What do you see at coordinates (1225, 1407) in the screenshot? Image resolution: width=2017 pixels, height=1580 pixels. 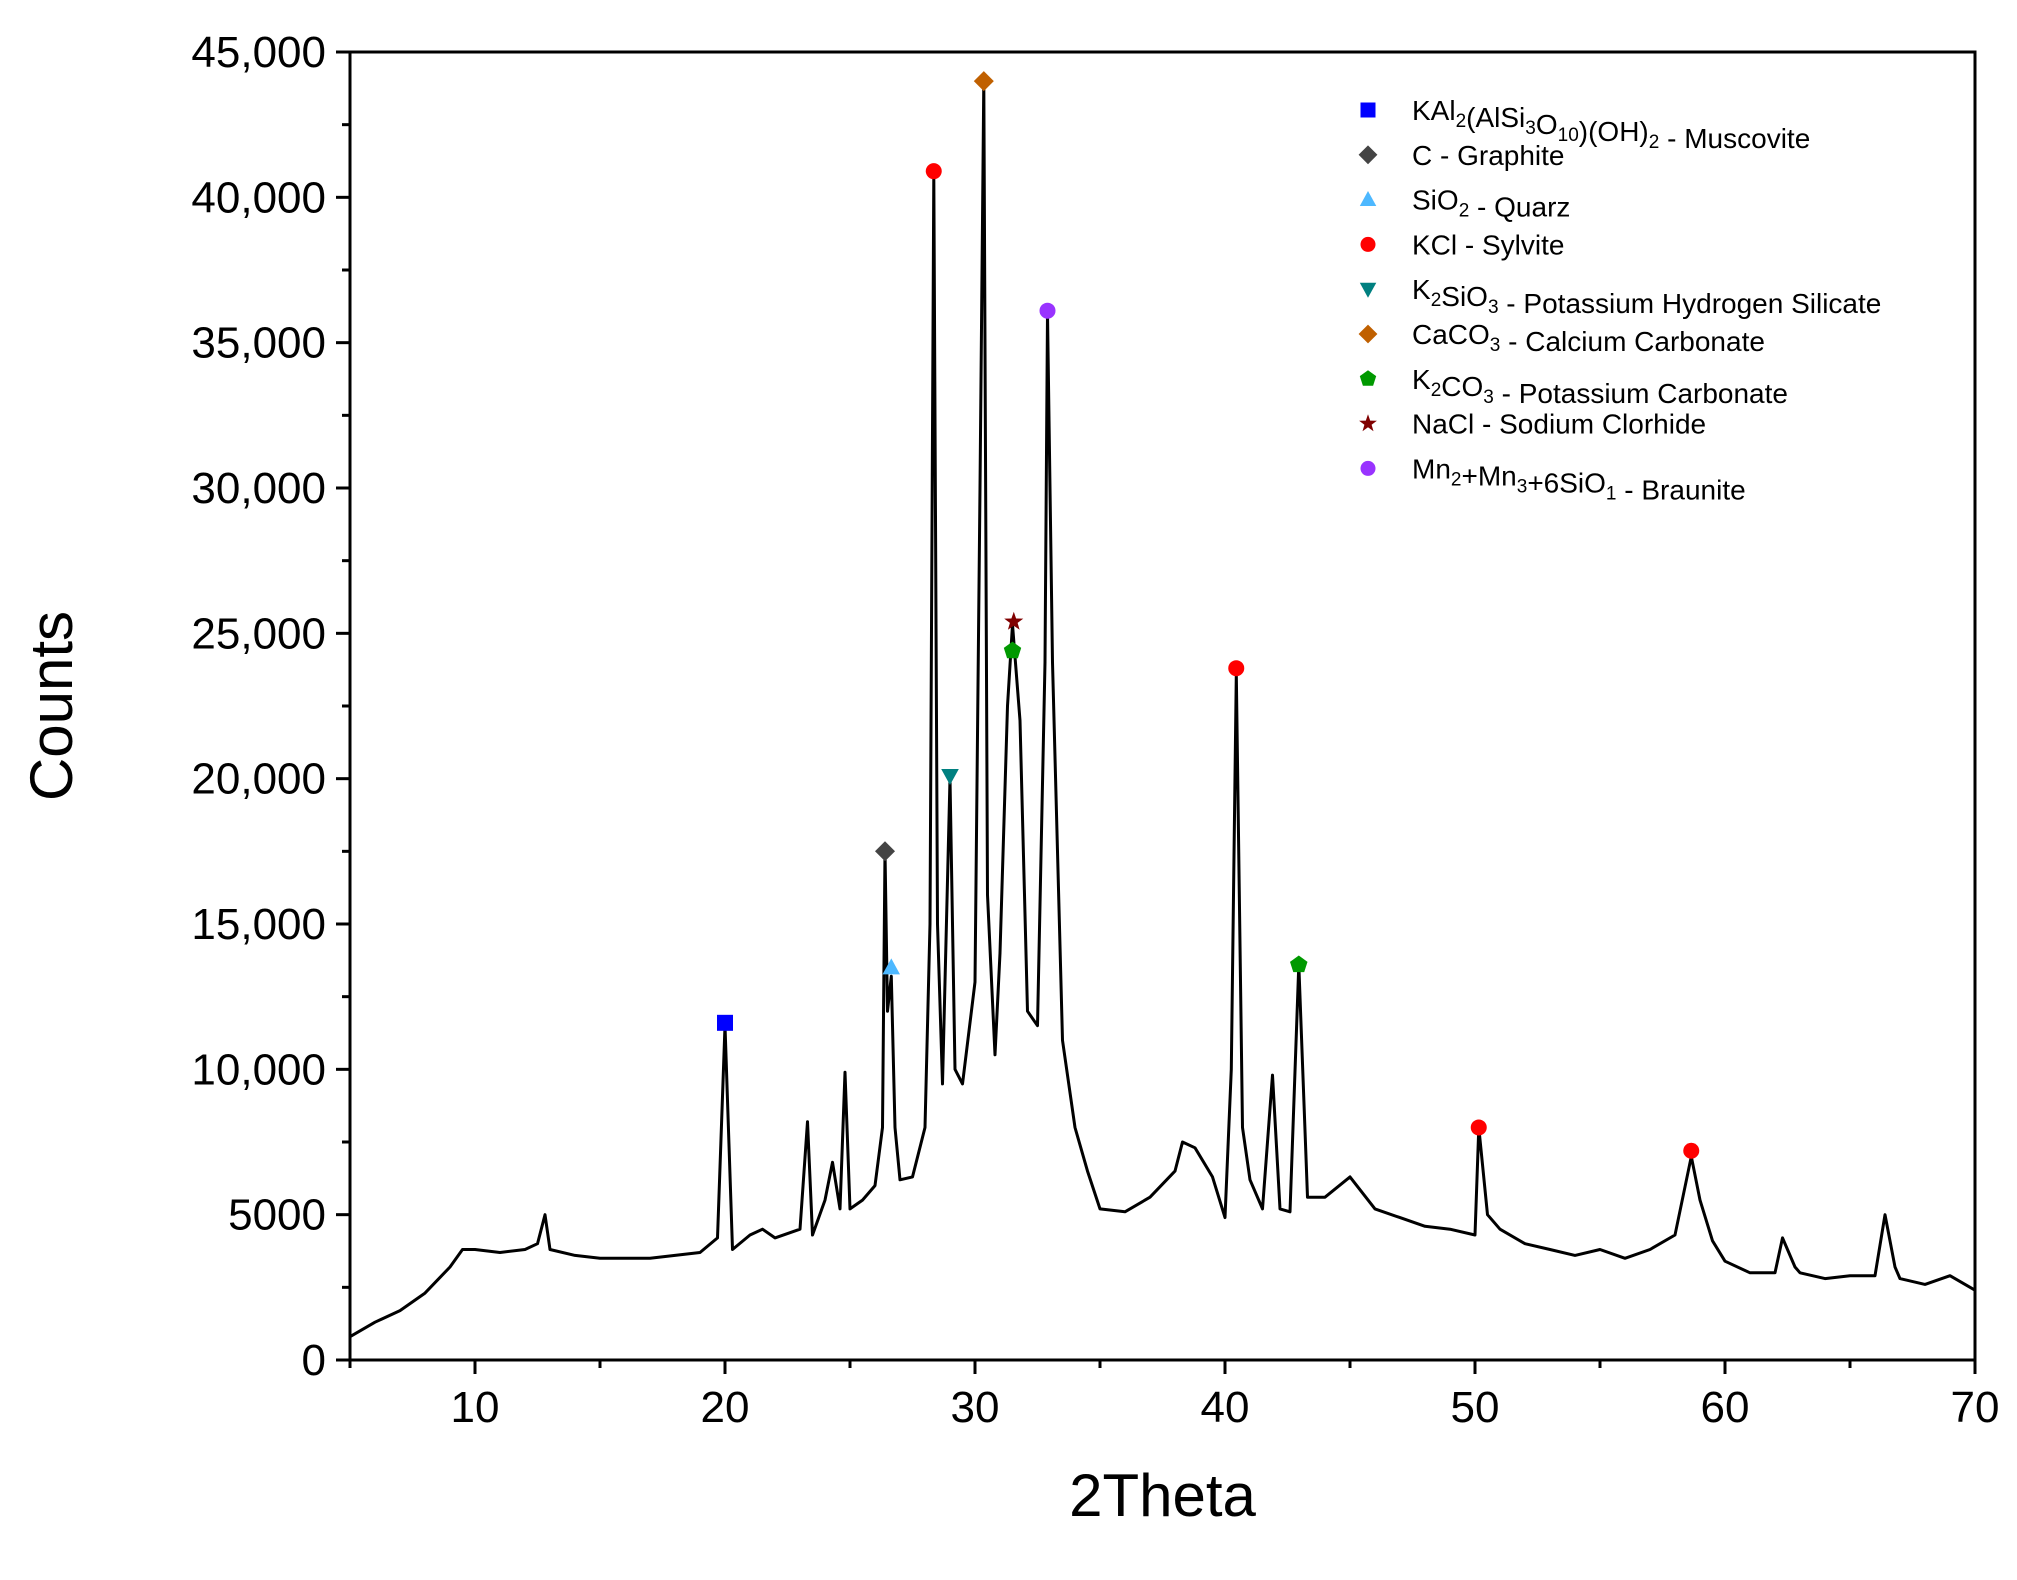 I see `x-tick-label: 40` at bounding box center [1225, 1407].